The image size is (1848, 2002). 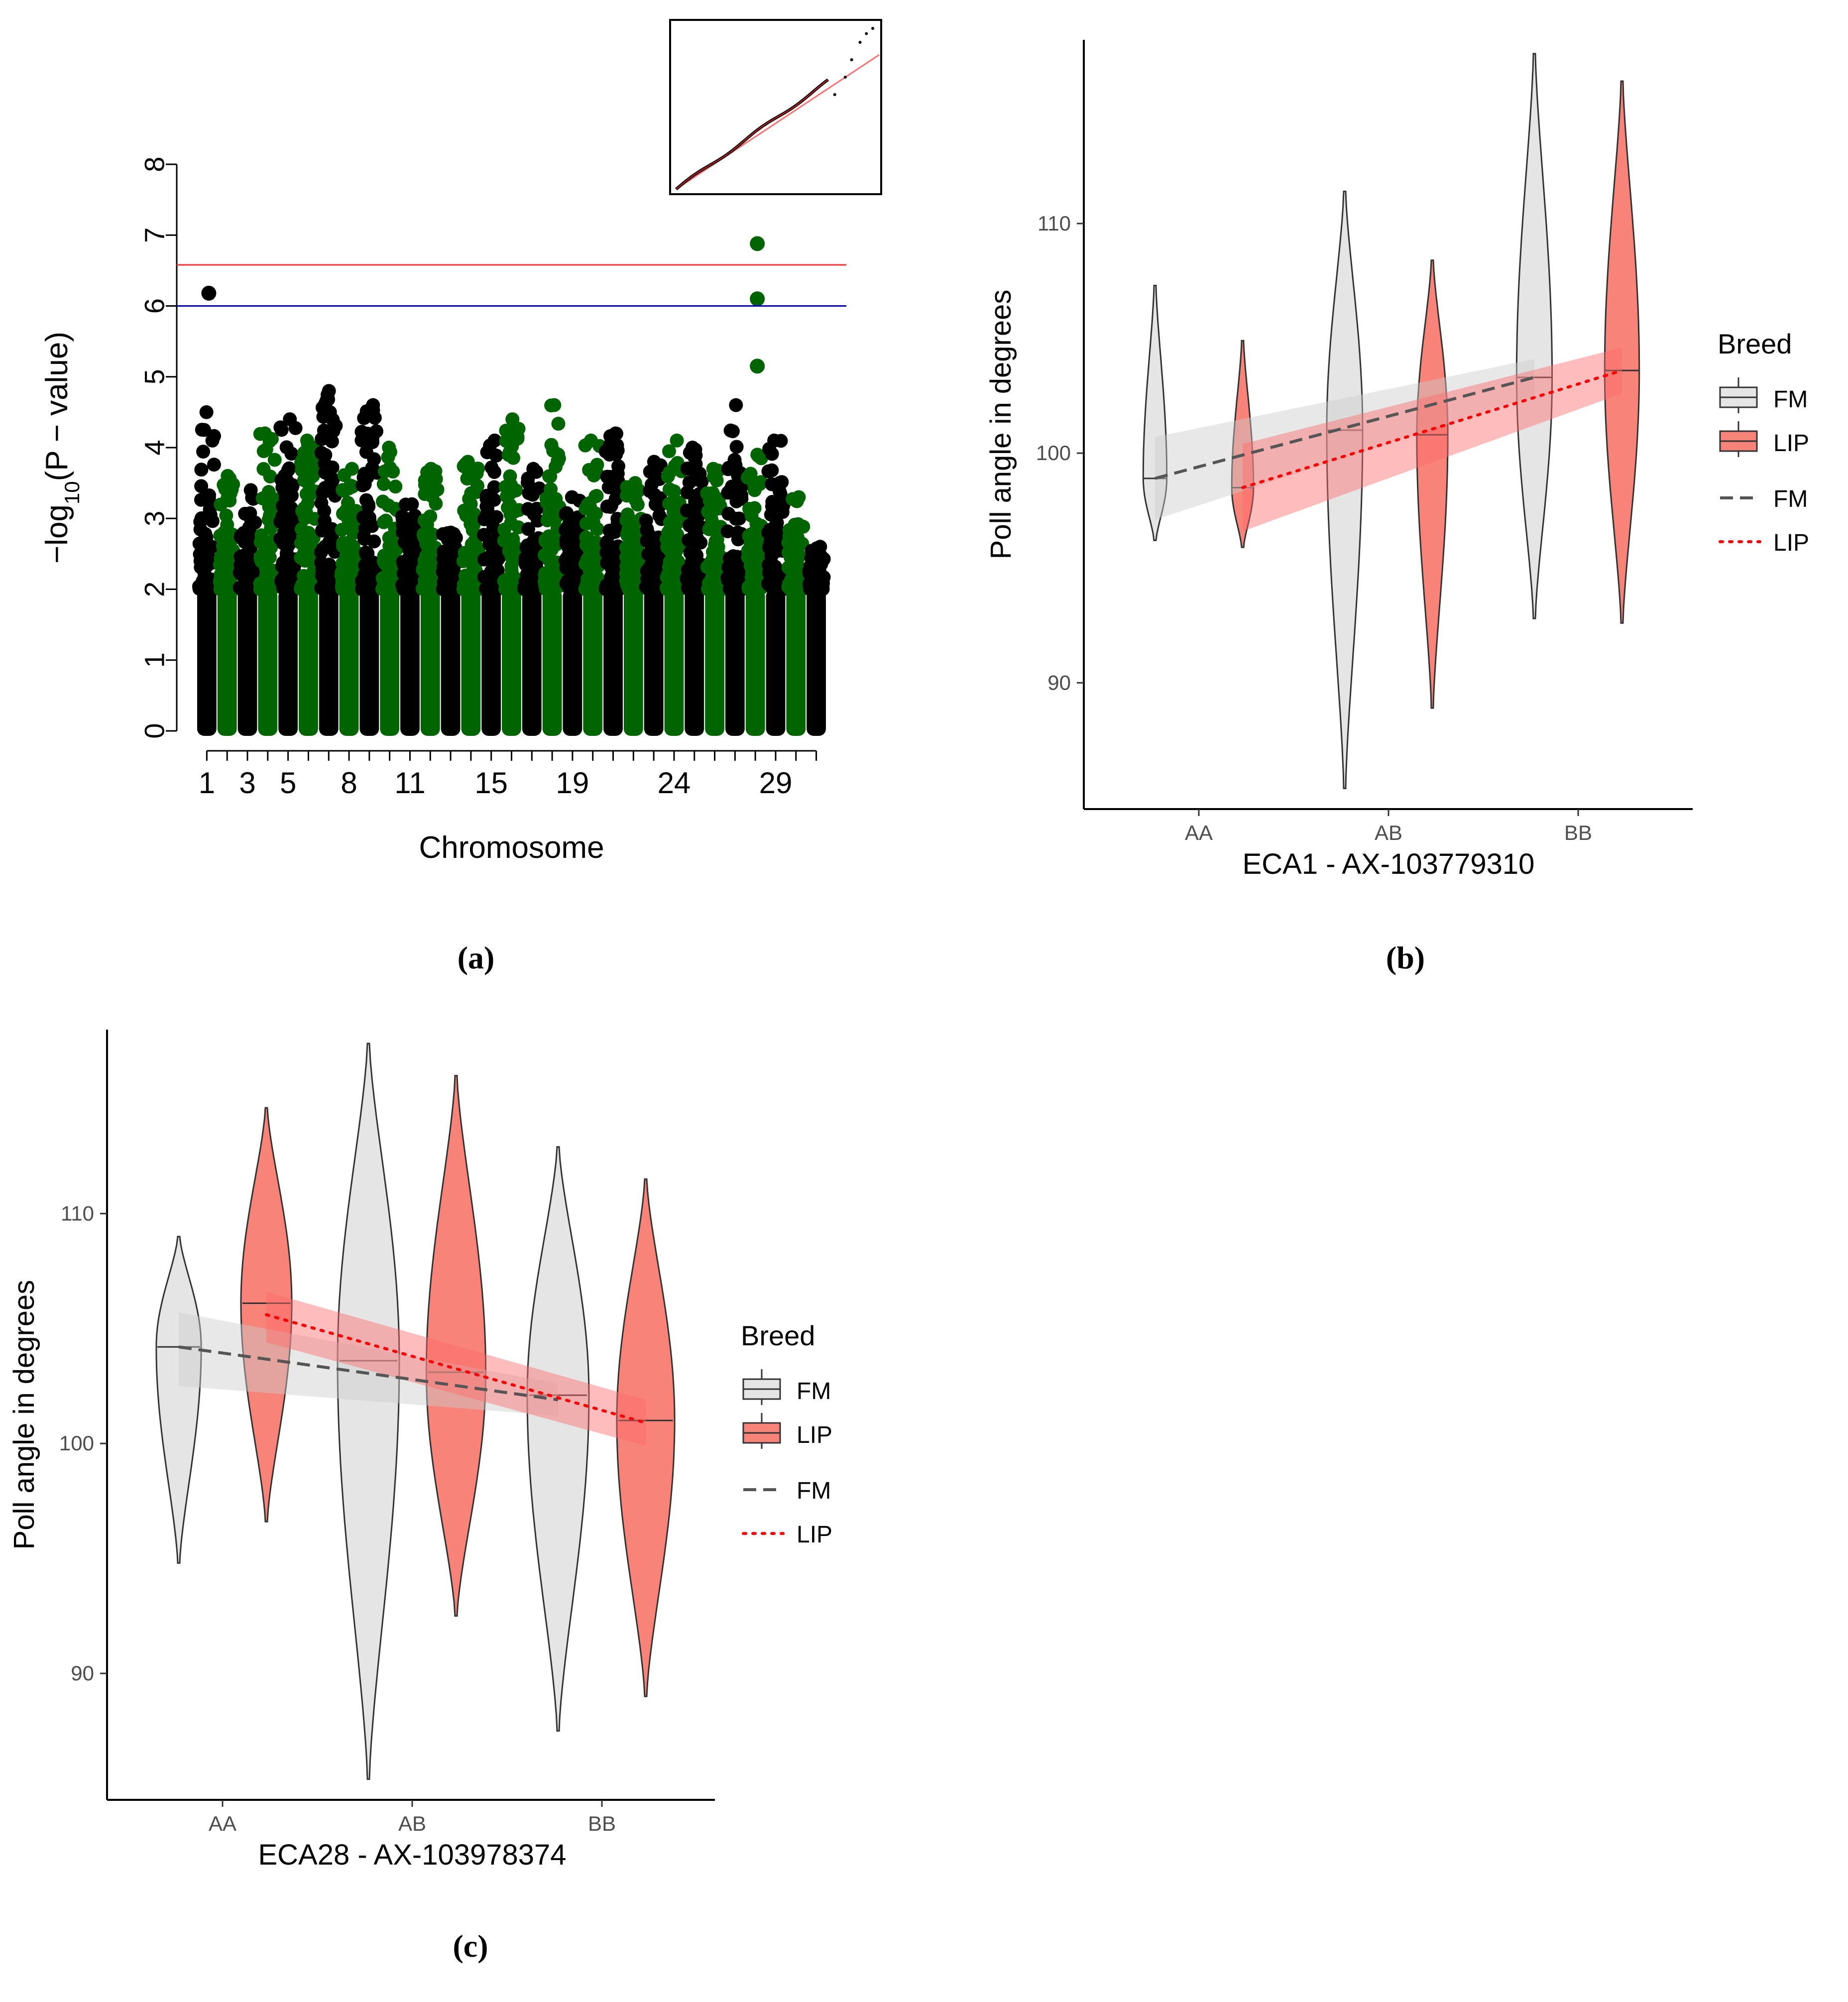 What do you see at coordinates (814, 1491) in the screenshot?
I see `legend-line-label-fm: FM` at bounding box center [814, 1491].